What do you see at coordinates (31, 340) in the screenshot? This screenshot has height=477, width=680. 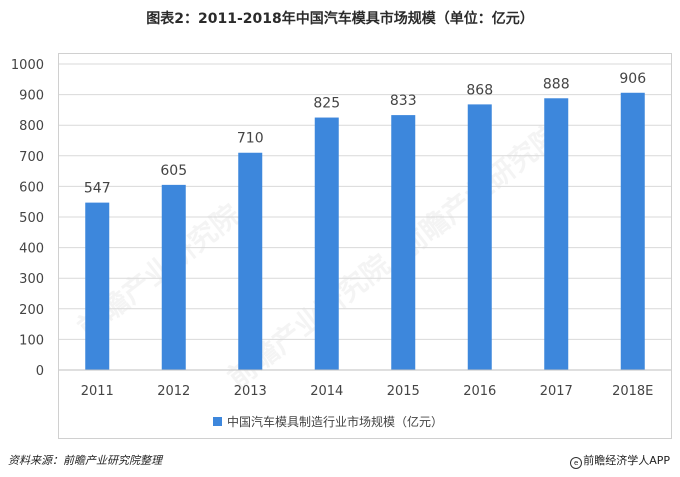 I see `y-tick-label: 100` at bounding box center [31, 340].